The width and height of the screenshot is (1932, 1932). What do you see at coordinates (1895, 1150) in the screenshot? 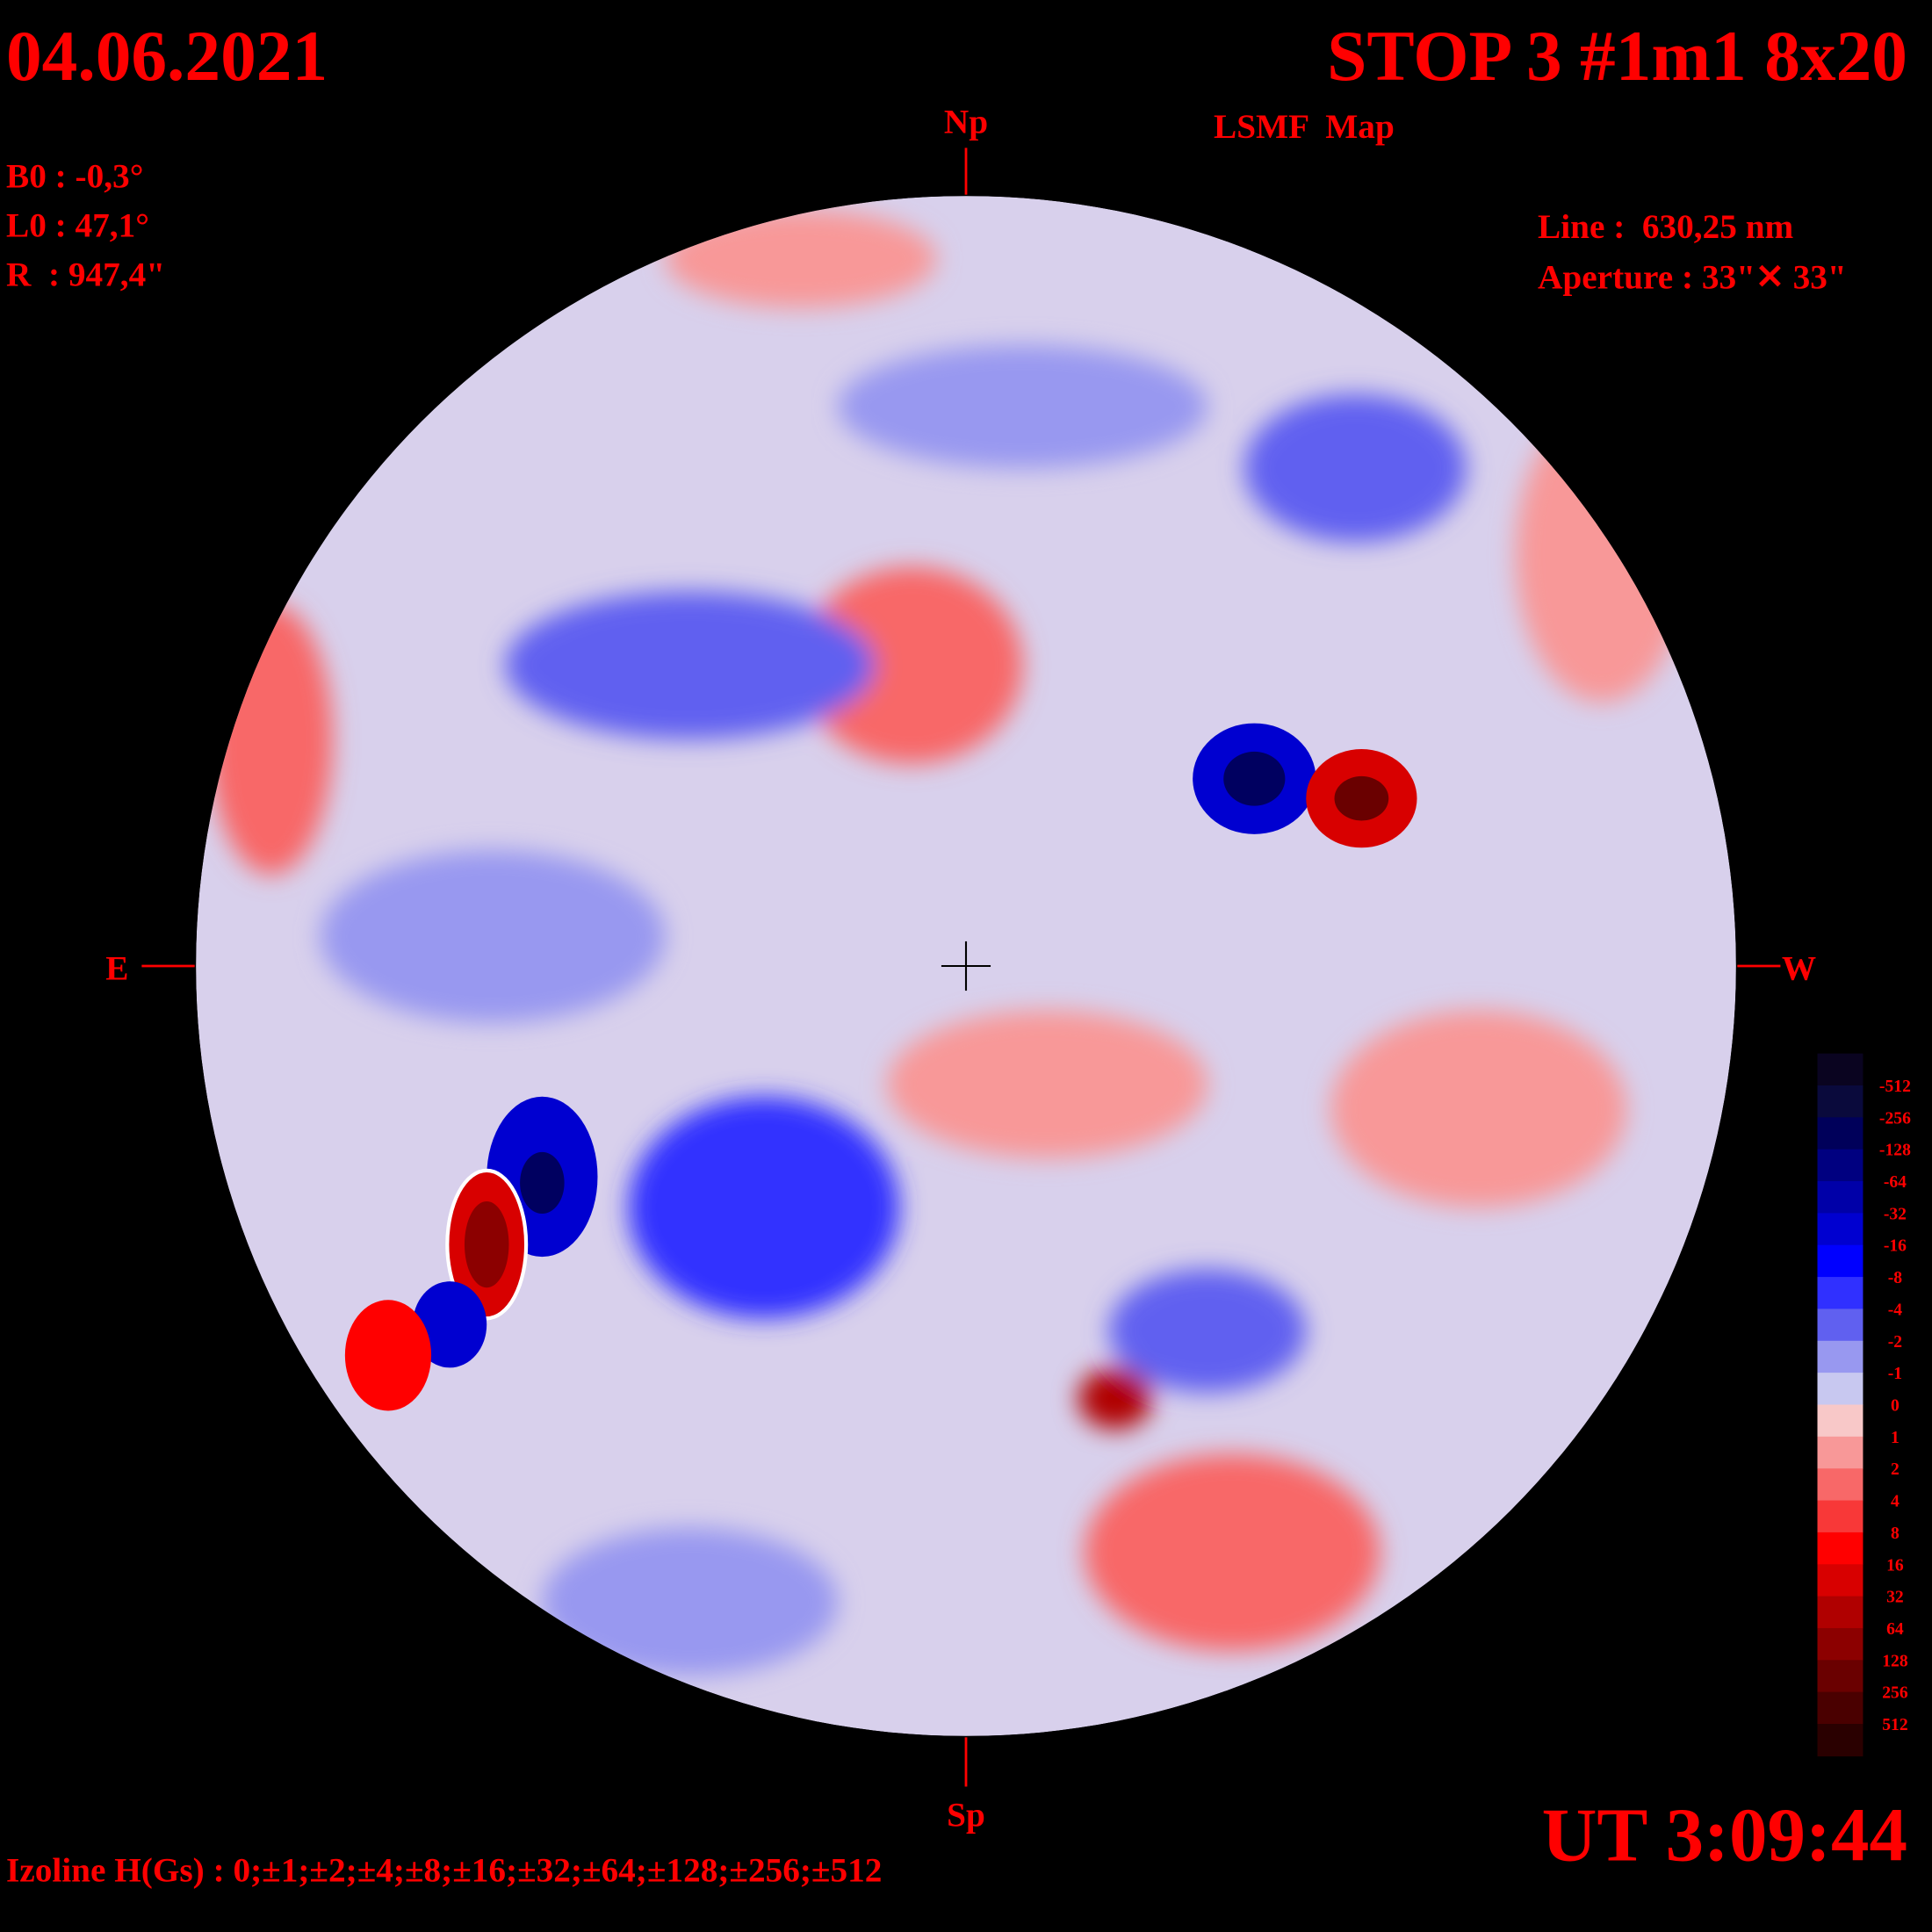
I see `colorbar-label: -128` at bounding box center [1895, 1150].